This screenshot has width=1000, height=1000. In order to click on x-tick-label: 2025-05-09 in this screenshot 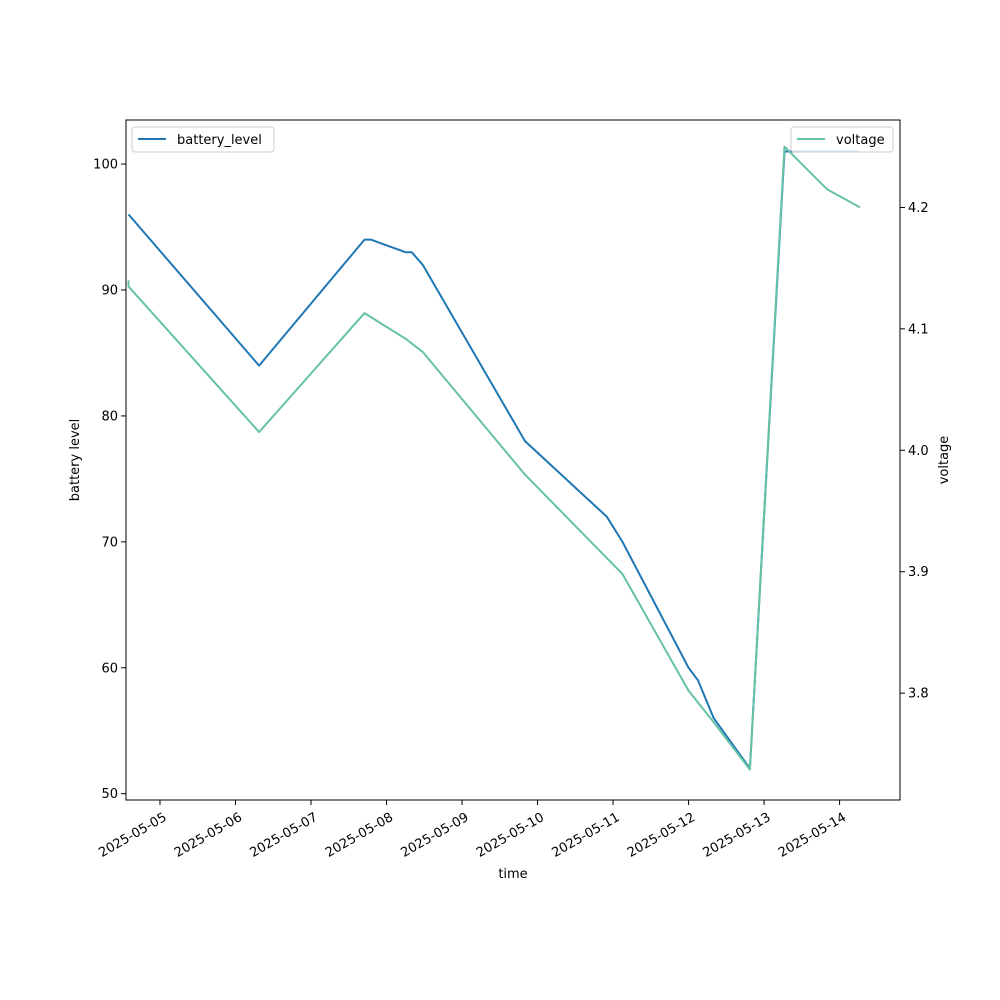, I will do `click(434, 835)`.